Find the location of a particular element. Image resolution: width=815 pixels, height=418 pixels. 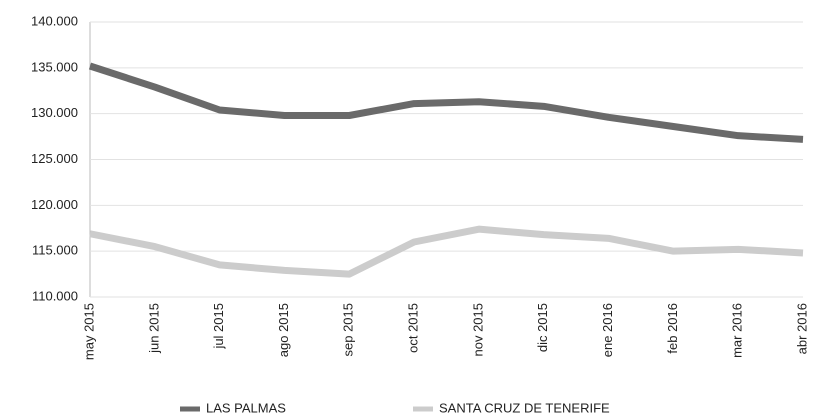

y-tick-label: 110.000 is located at coordinates (55, 295).